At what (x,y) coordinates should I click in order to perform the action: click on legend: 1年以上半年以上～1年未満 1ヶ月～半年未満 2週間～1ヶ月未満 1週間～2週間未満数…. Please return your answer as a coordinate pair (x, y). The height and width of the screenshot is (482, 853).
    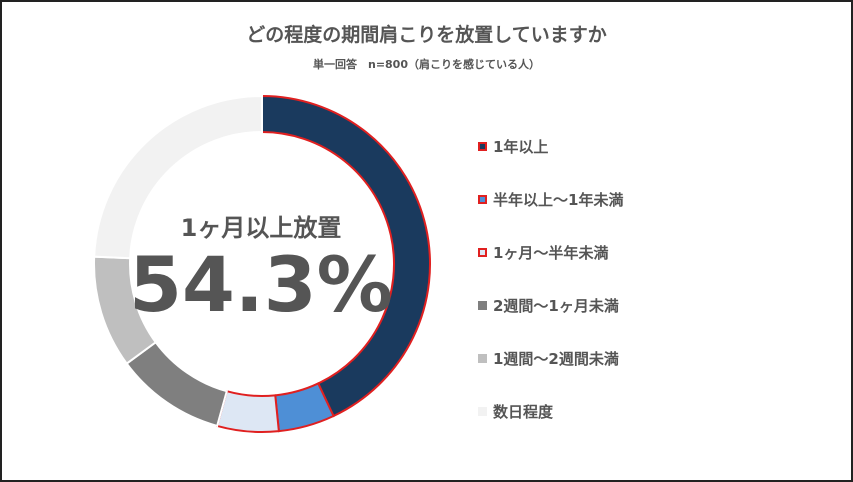
    Looking at the image, I should click on (550, 279).